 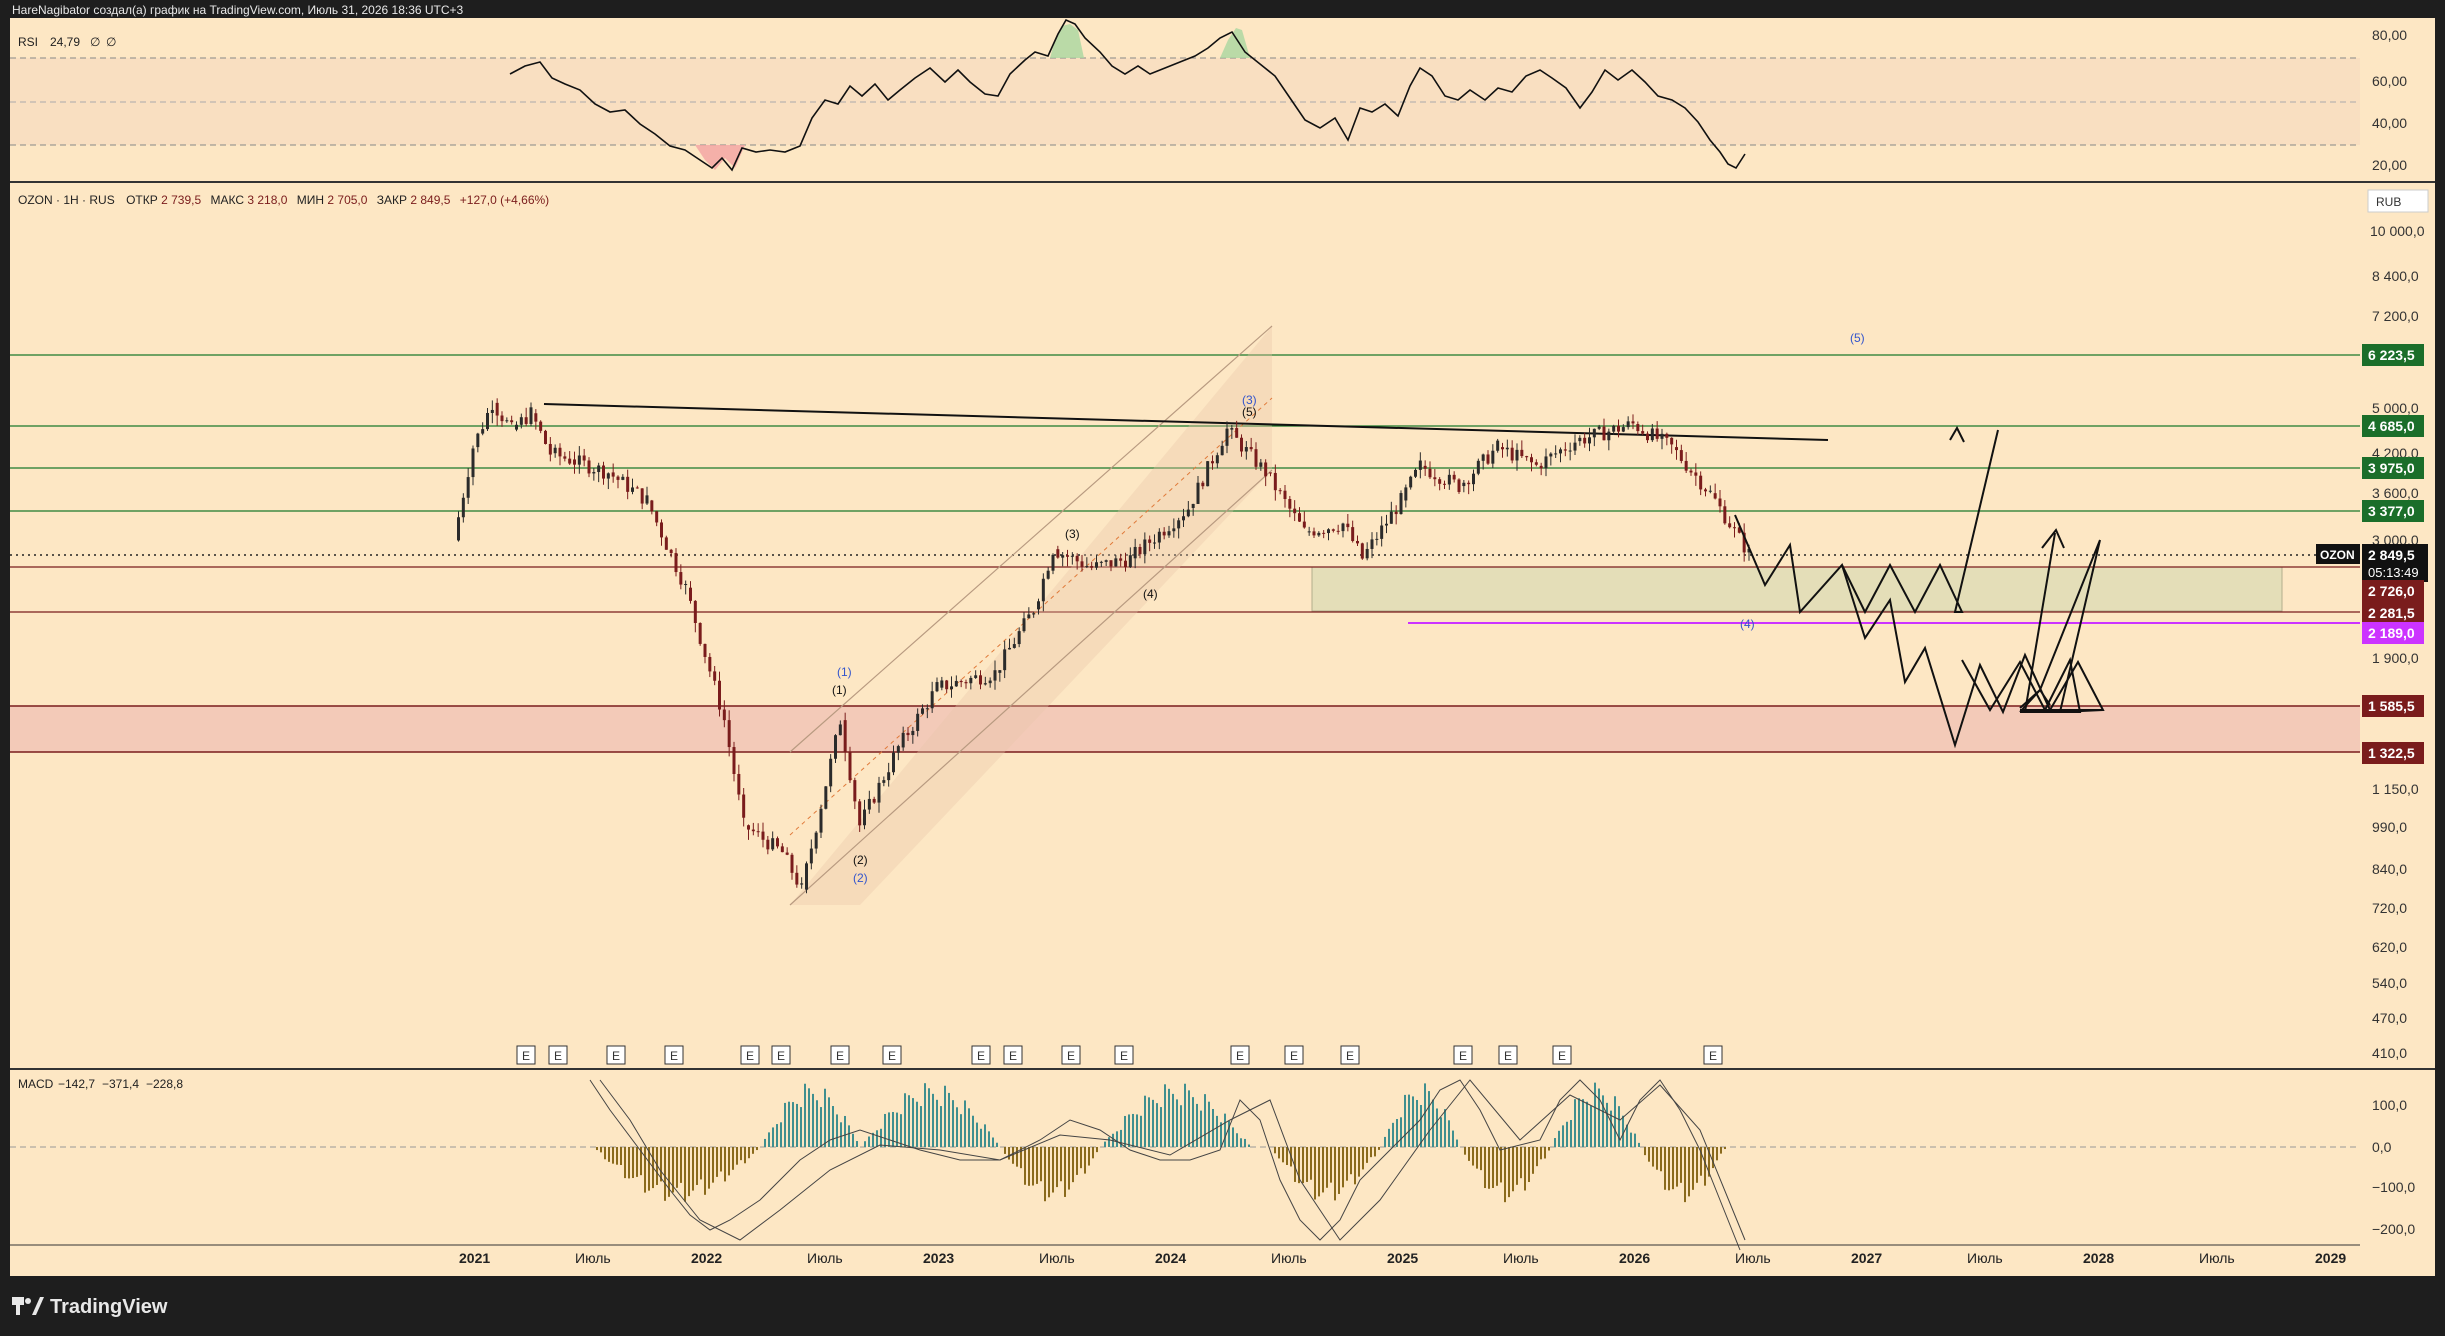 What do you see at coordinates (1919, 631) in the screenshot?
I see `projection-path-bear` at bounding box center [1919, 631].